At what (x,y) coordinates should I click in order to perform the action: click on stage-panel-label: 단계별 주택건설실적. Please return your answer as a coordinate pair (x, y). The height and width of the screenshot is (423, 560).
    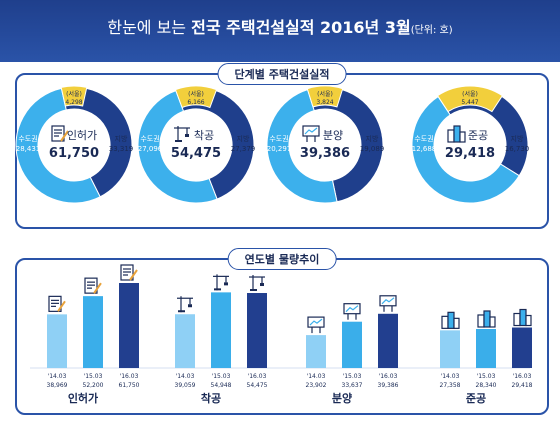
    Looking at the image, I should click on (282, 74).